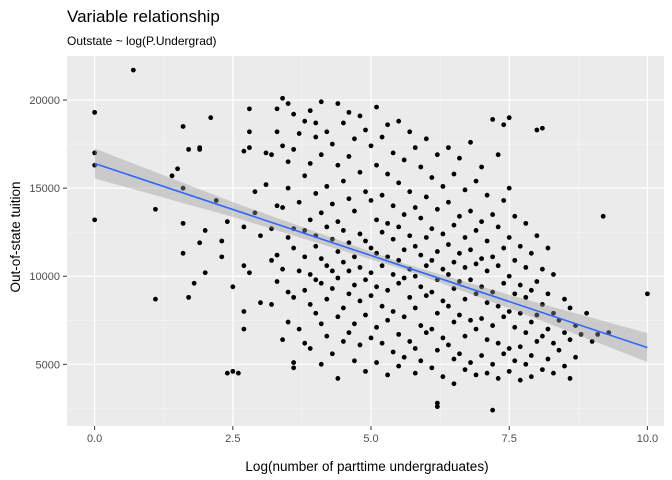 The image size is (672, 480). I want to click on y-tick-label: 10000, so click(44, 277).